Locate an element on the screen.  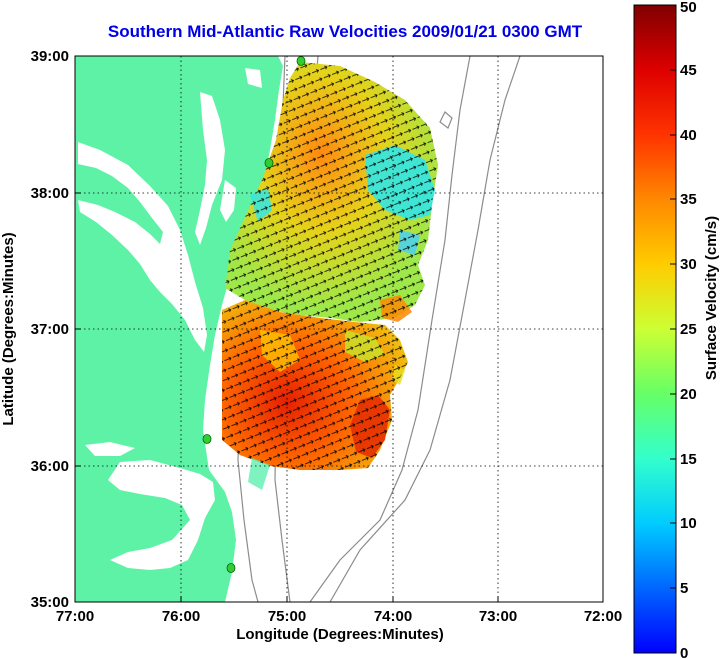
y-tick-label: 38:00 is located at coordinates (50, 193).